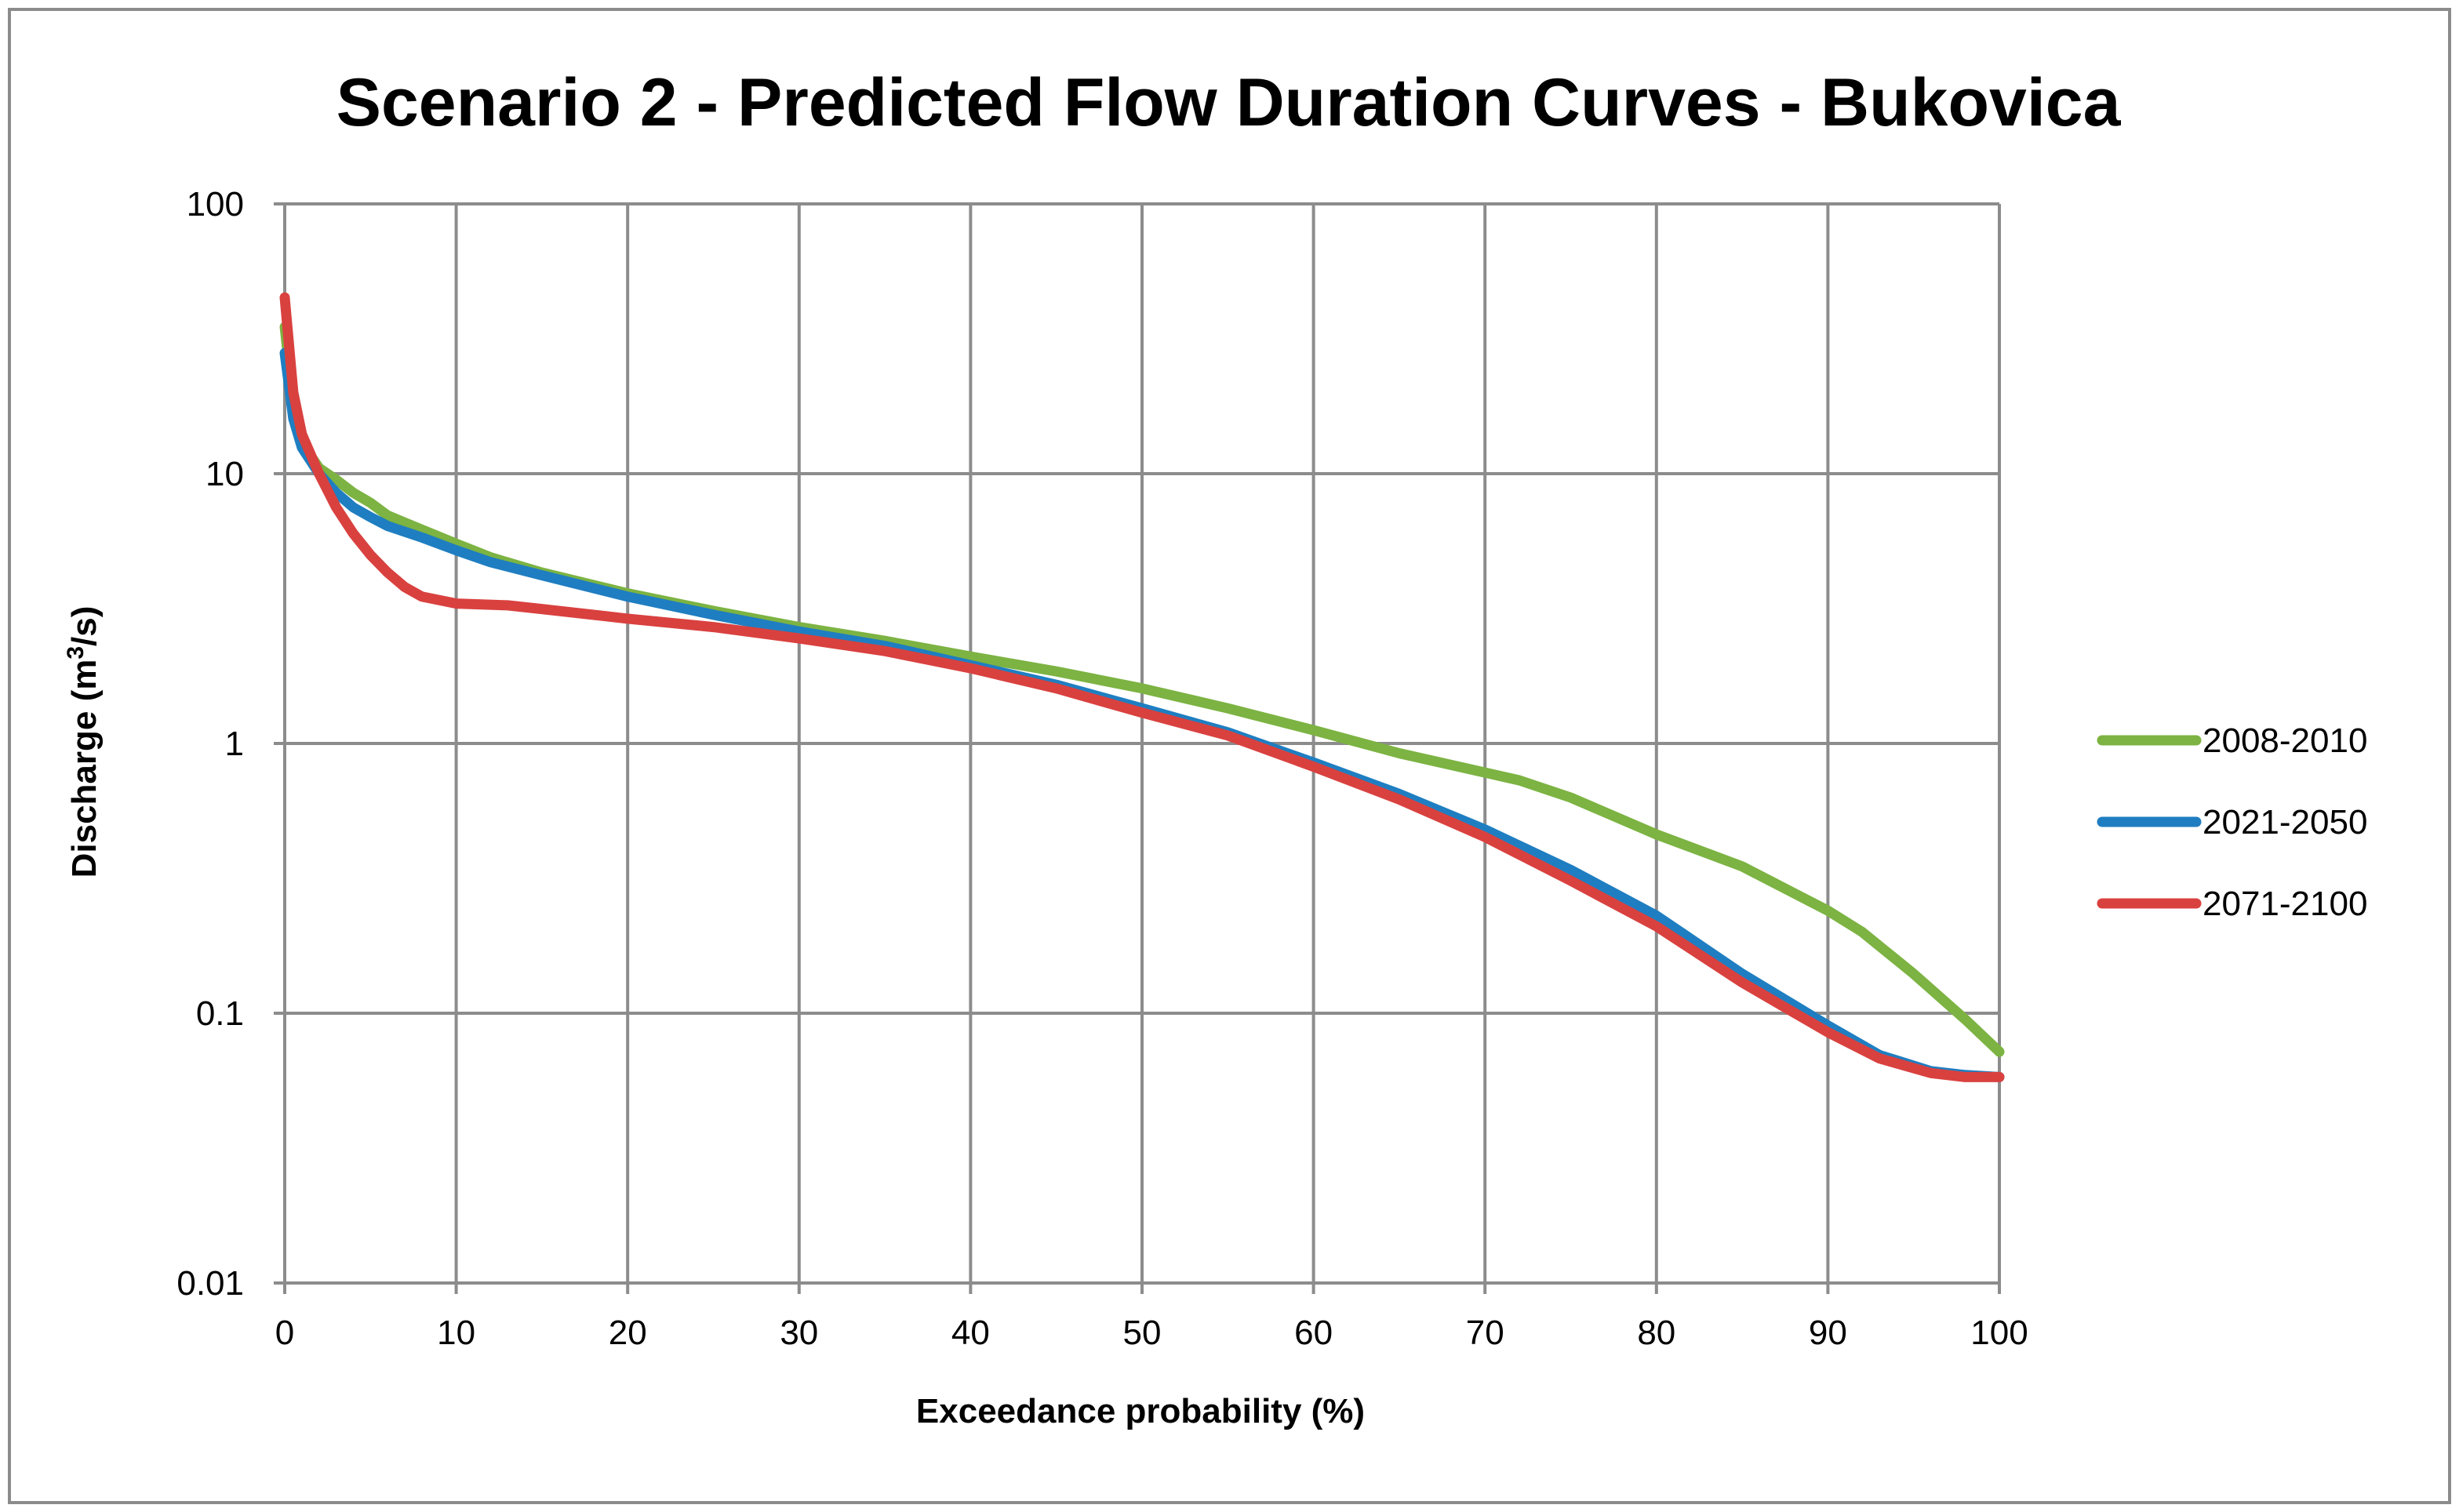 Image resolution: width=2459 pixels, height=1512 pixels. What do you see at coordinates (210, 744) in the screenshot?
I see `y-tick-labels: 0.01 0.1 1 10 100` at bounding box center [210, 744].